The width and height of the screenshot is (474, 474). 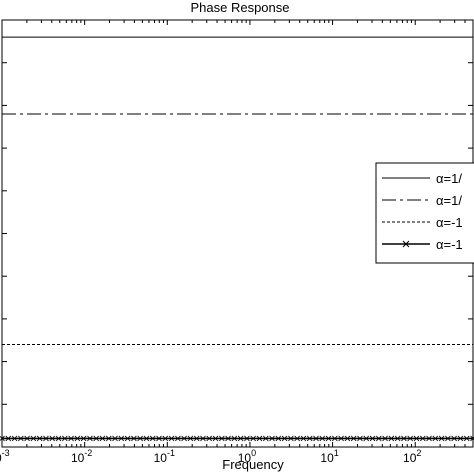 I want to click on chart-title: Phase Response, so click(x=239, y=7).